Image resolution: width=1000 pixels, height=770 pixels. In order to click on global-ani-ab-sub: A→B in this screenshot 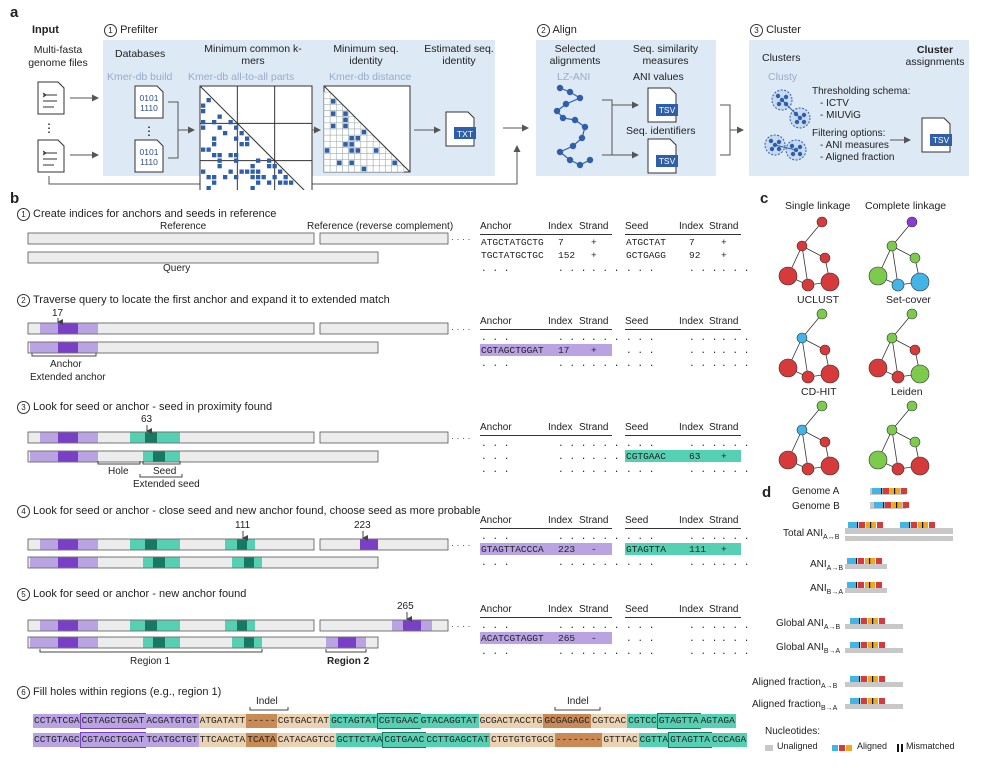, I will do `click(832, 627)`.